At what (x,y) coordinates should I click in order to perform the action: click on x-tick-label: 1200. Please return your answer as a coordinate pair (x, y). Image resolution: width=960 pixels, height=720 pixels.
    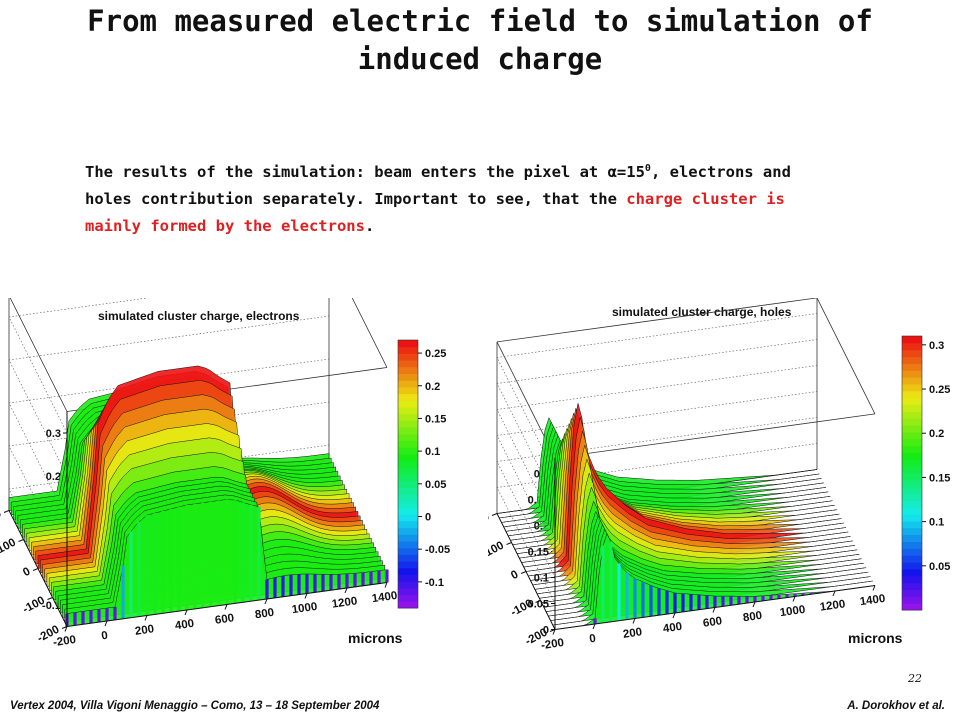
    Looking at the image, I should click on (344, 602).